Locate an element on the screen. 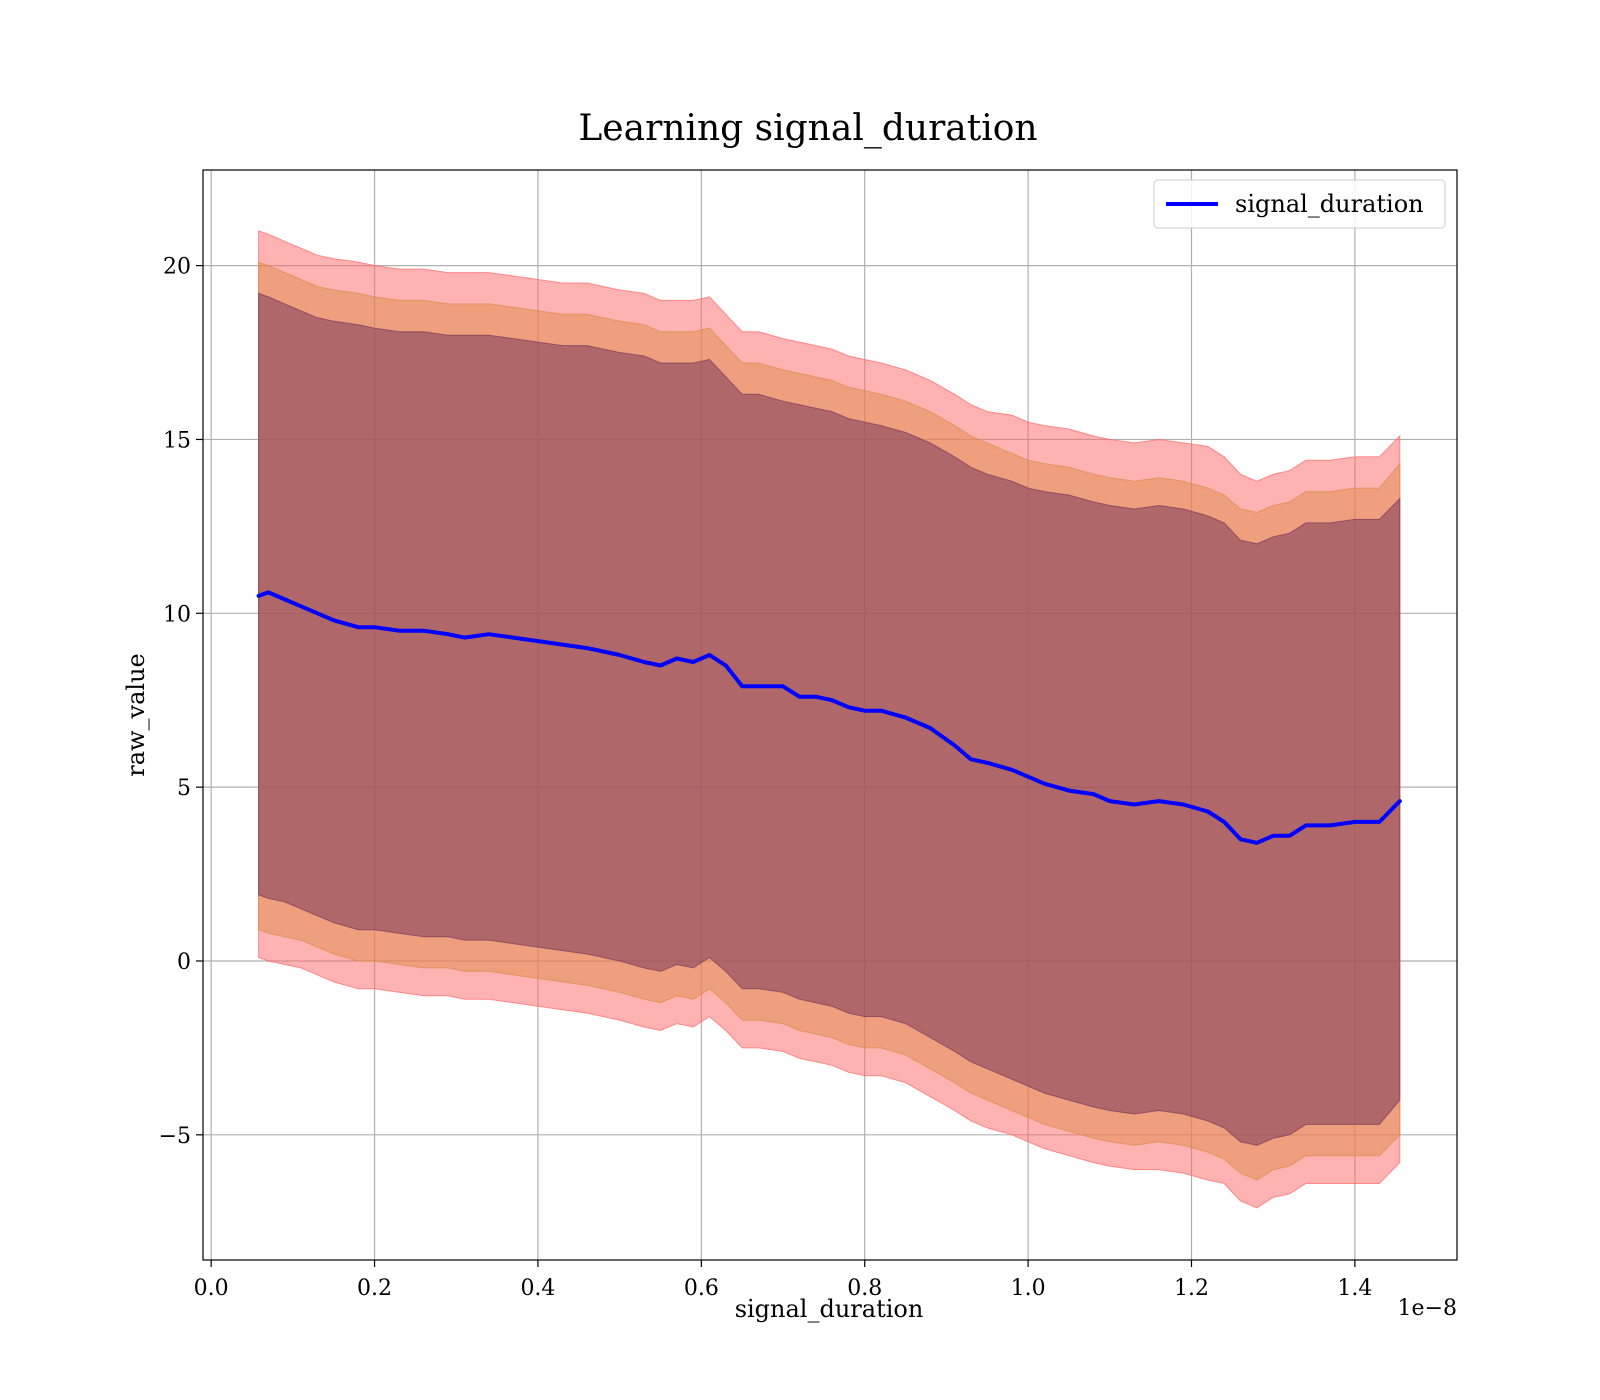  legend: signal_duration is located at coordinates (1299, 204).